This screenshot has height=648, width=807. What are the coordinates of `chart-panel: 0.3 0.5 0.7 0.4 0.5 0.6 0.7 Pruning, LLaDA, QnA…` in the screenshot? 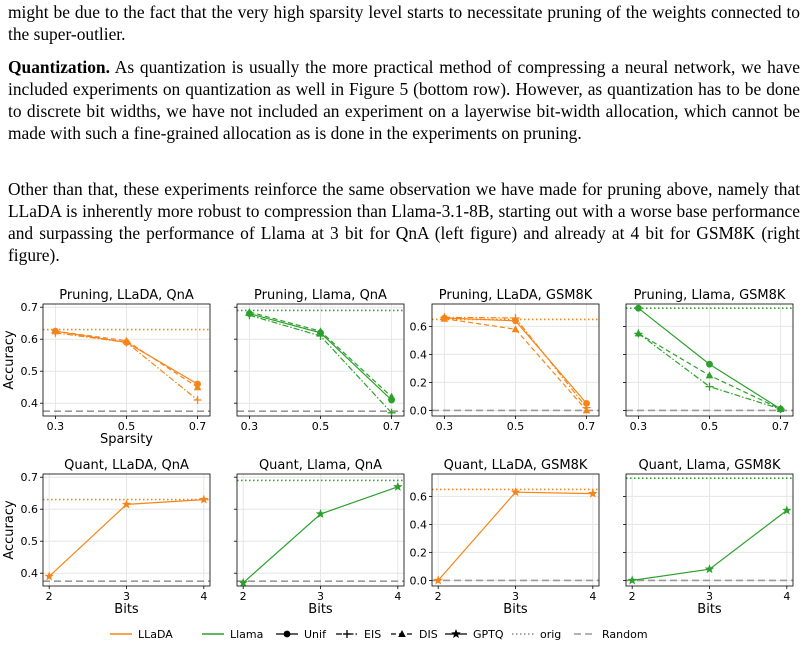 It's located at (106, 367).